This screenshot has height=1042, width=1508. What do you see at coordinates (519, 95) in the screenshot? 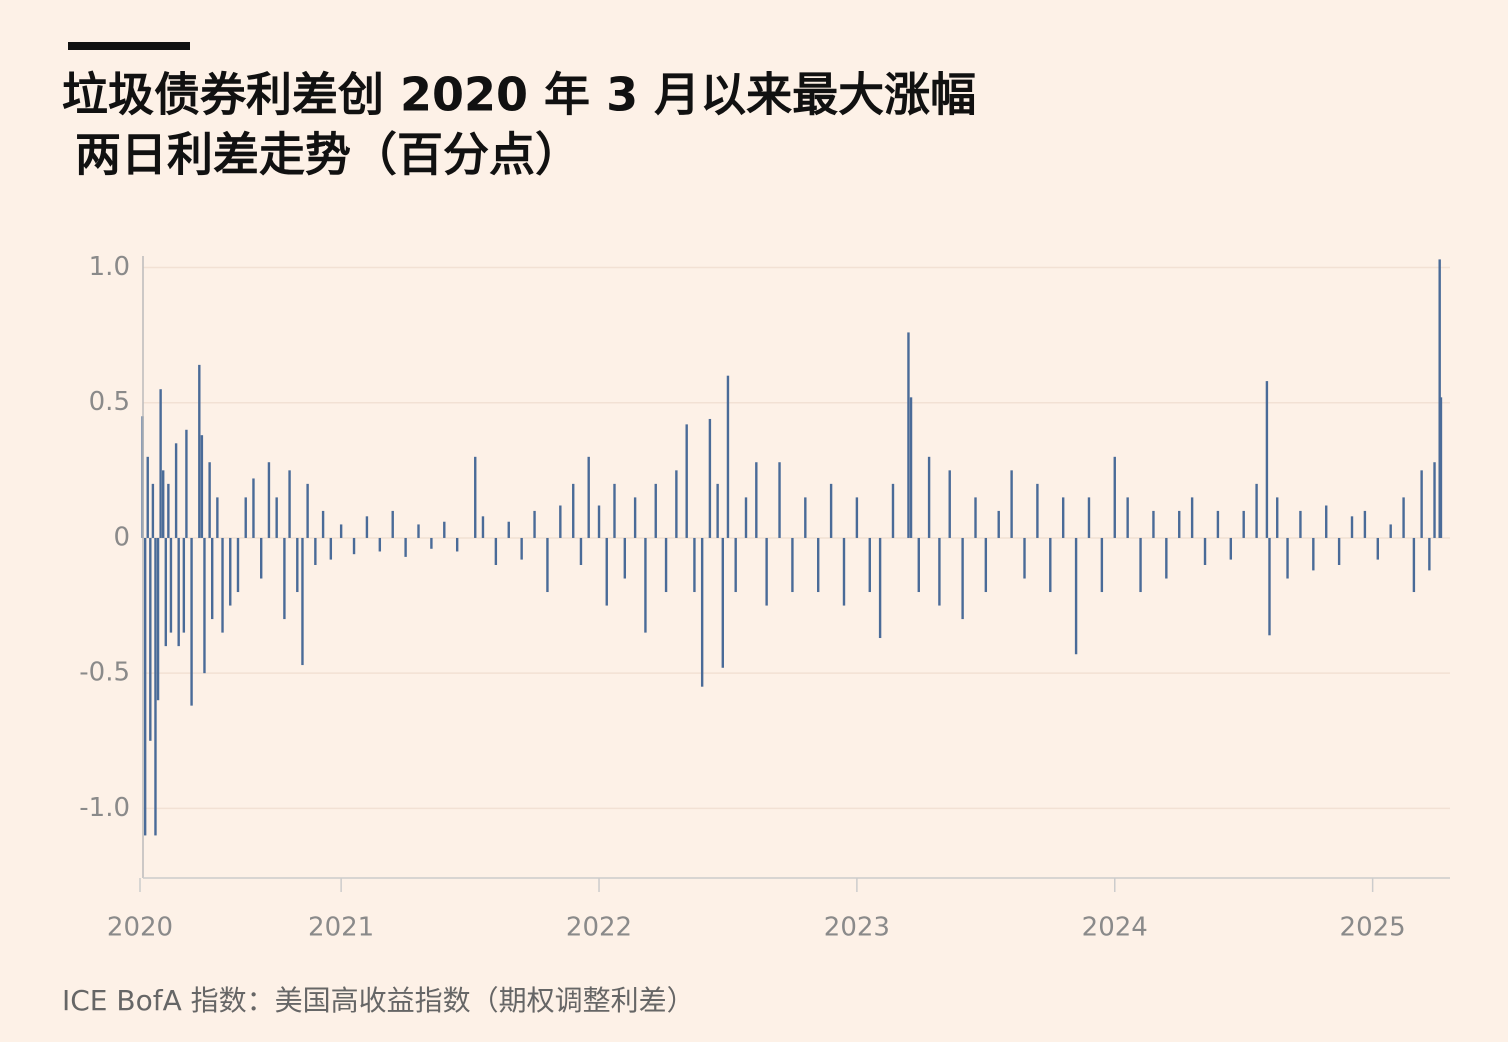
I see `chart-title: 垃圾债券利差创 2020 年 3 月以来最大涨幅` at bounding box center [519, 95].